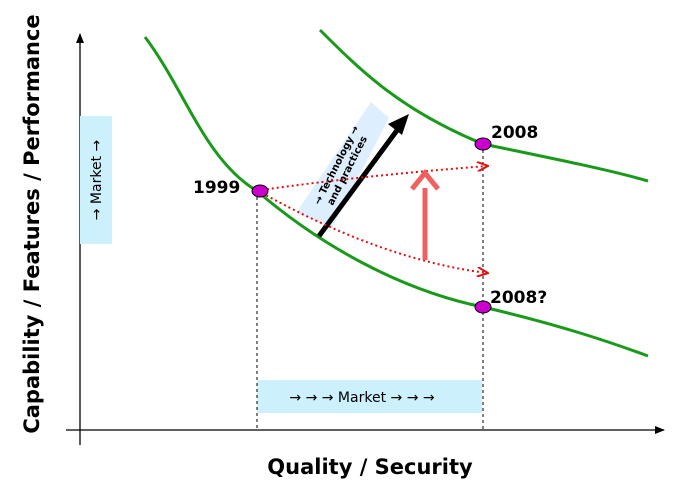 Image resolution: width=685 pixels, height=489 pixels. What do you see at coordinates (483, 307) in the screenshot?
I see `point-2008q` at bounding box center [483, 307].